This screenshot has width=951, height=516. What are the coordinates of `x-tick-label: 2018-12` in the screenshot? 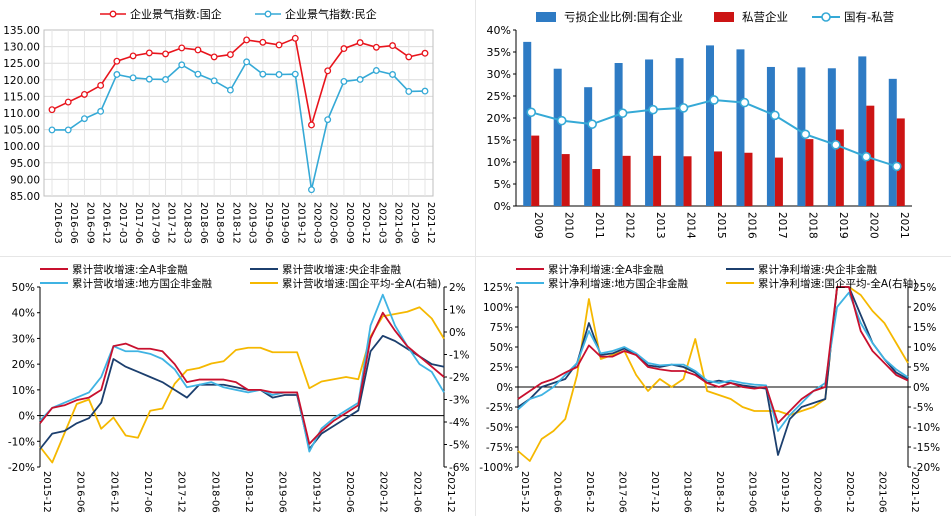 It's located at (248, 492).